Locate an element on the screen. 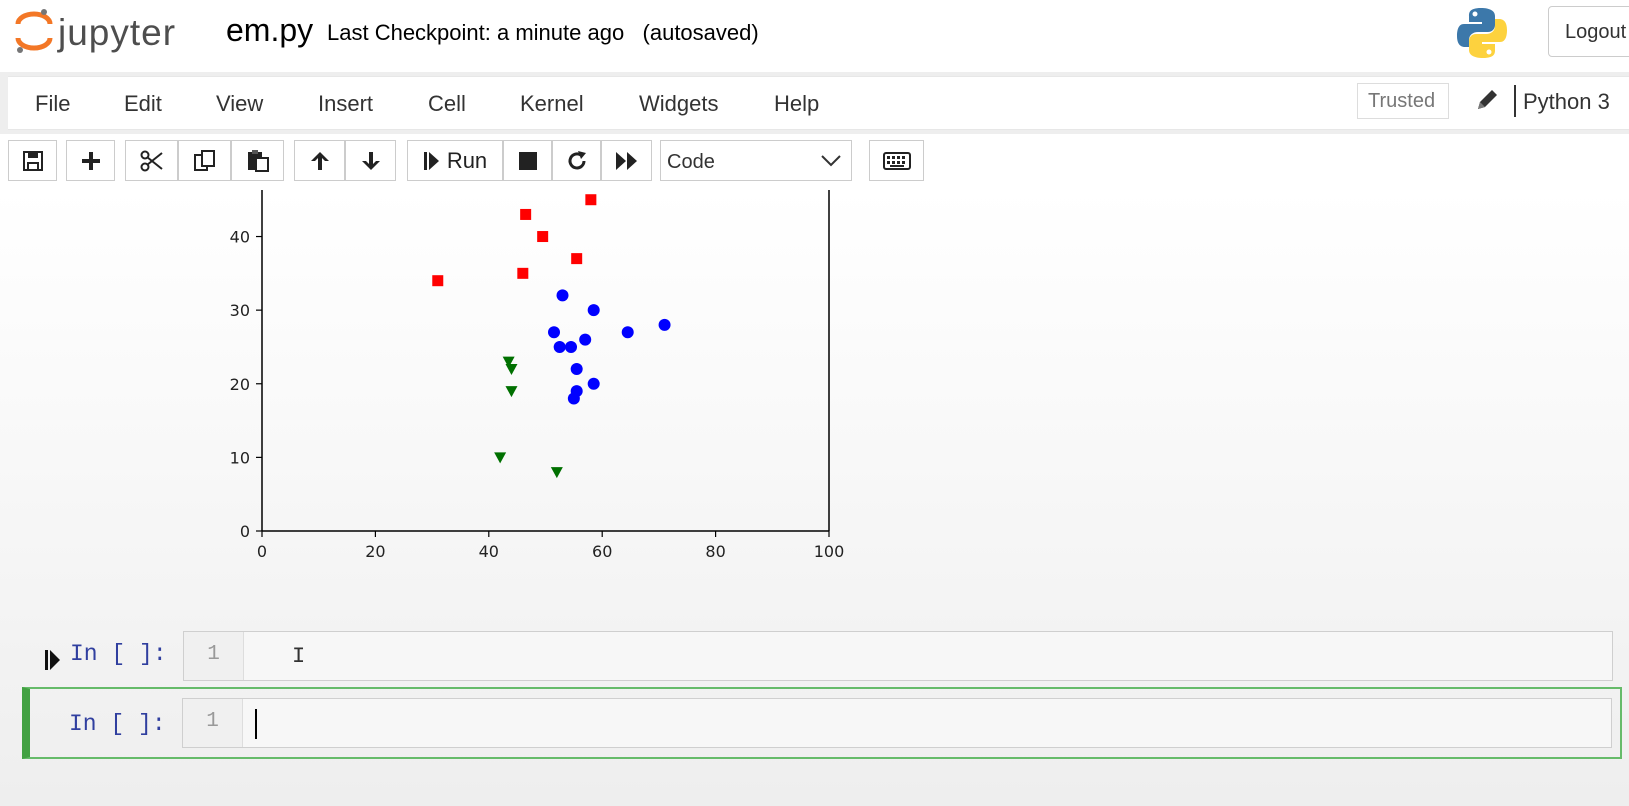 The image size is (1629, 806). menu-edit: Edit is located at coordinates (143, 103).